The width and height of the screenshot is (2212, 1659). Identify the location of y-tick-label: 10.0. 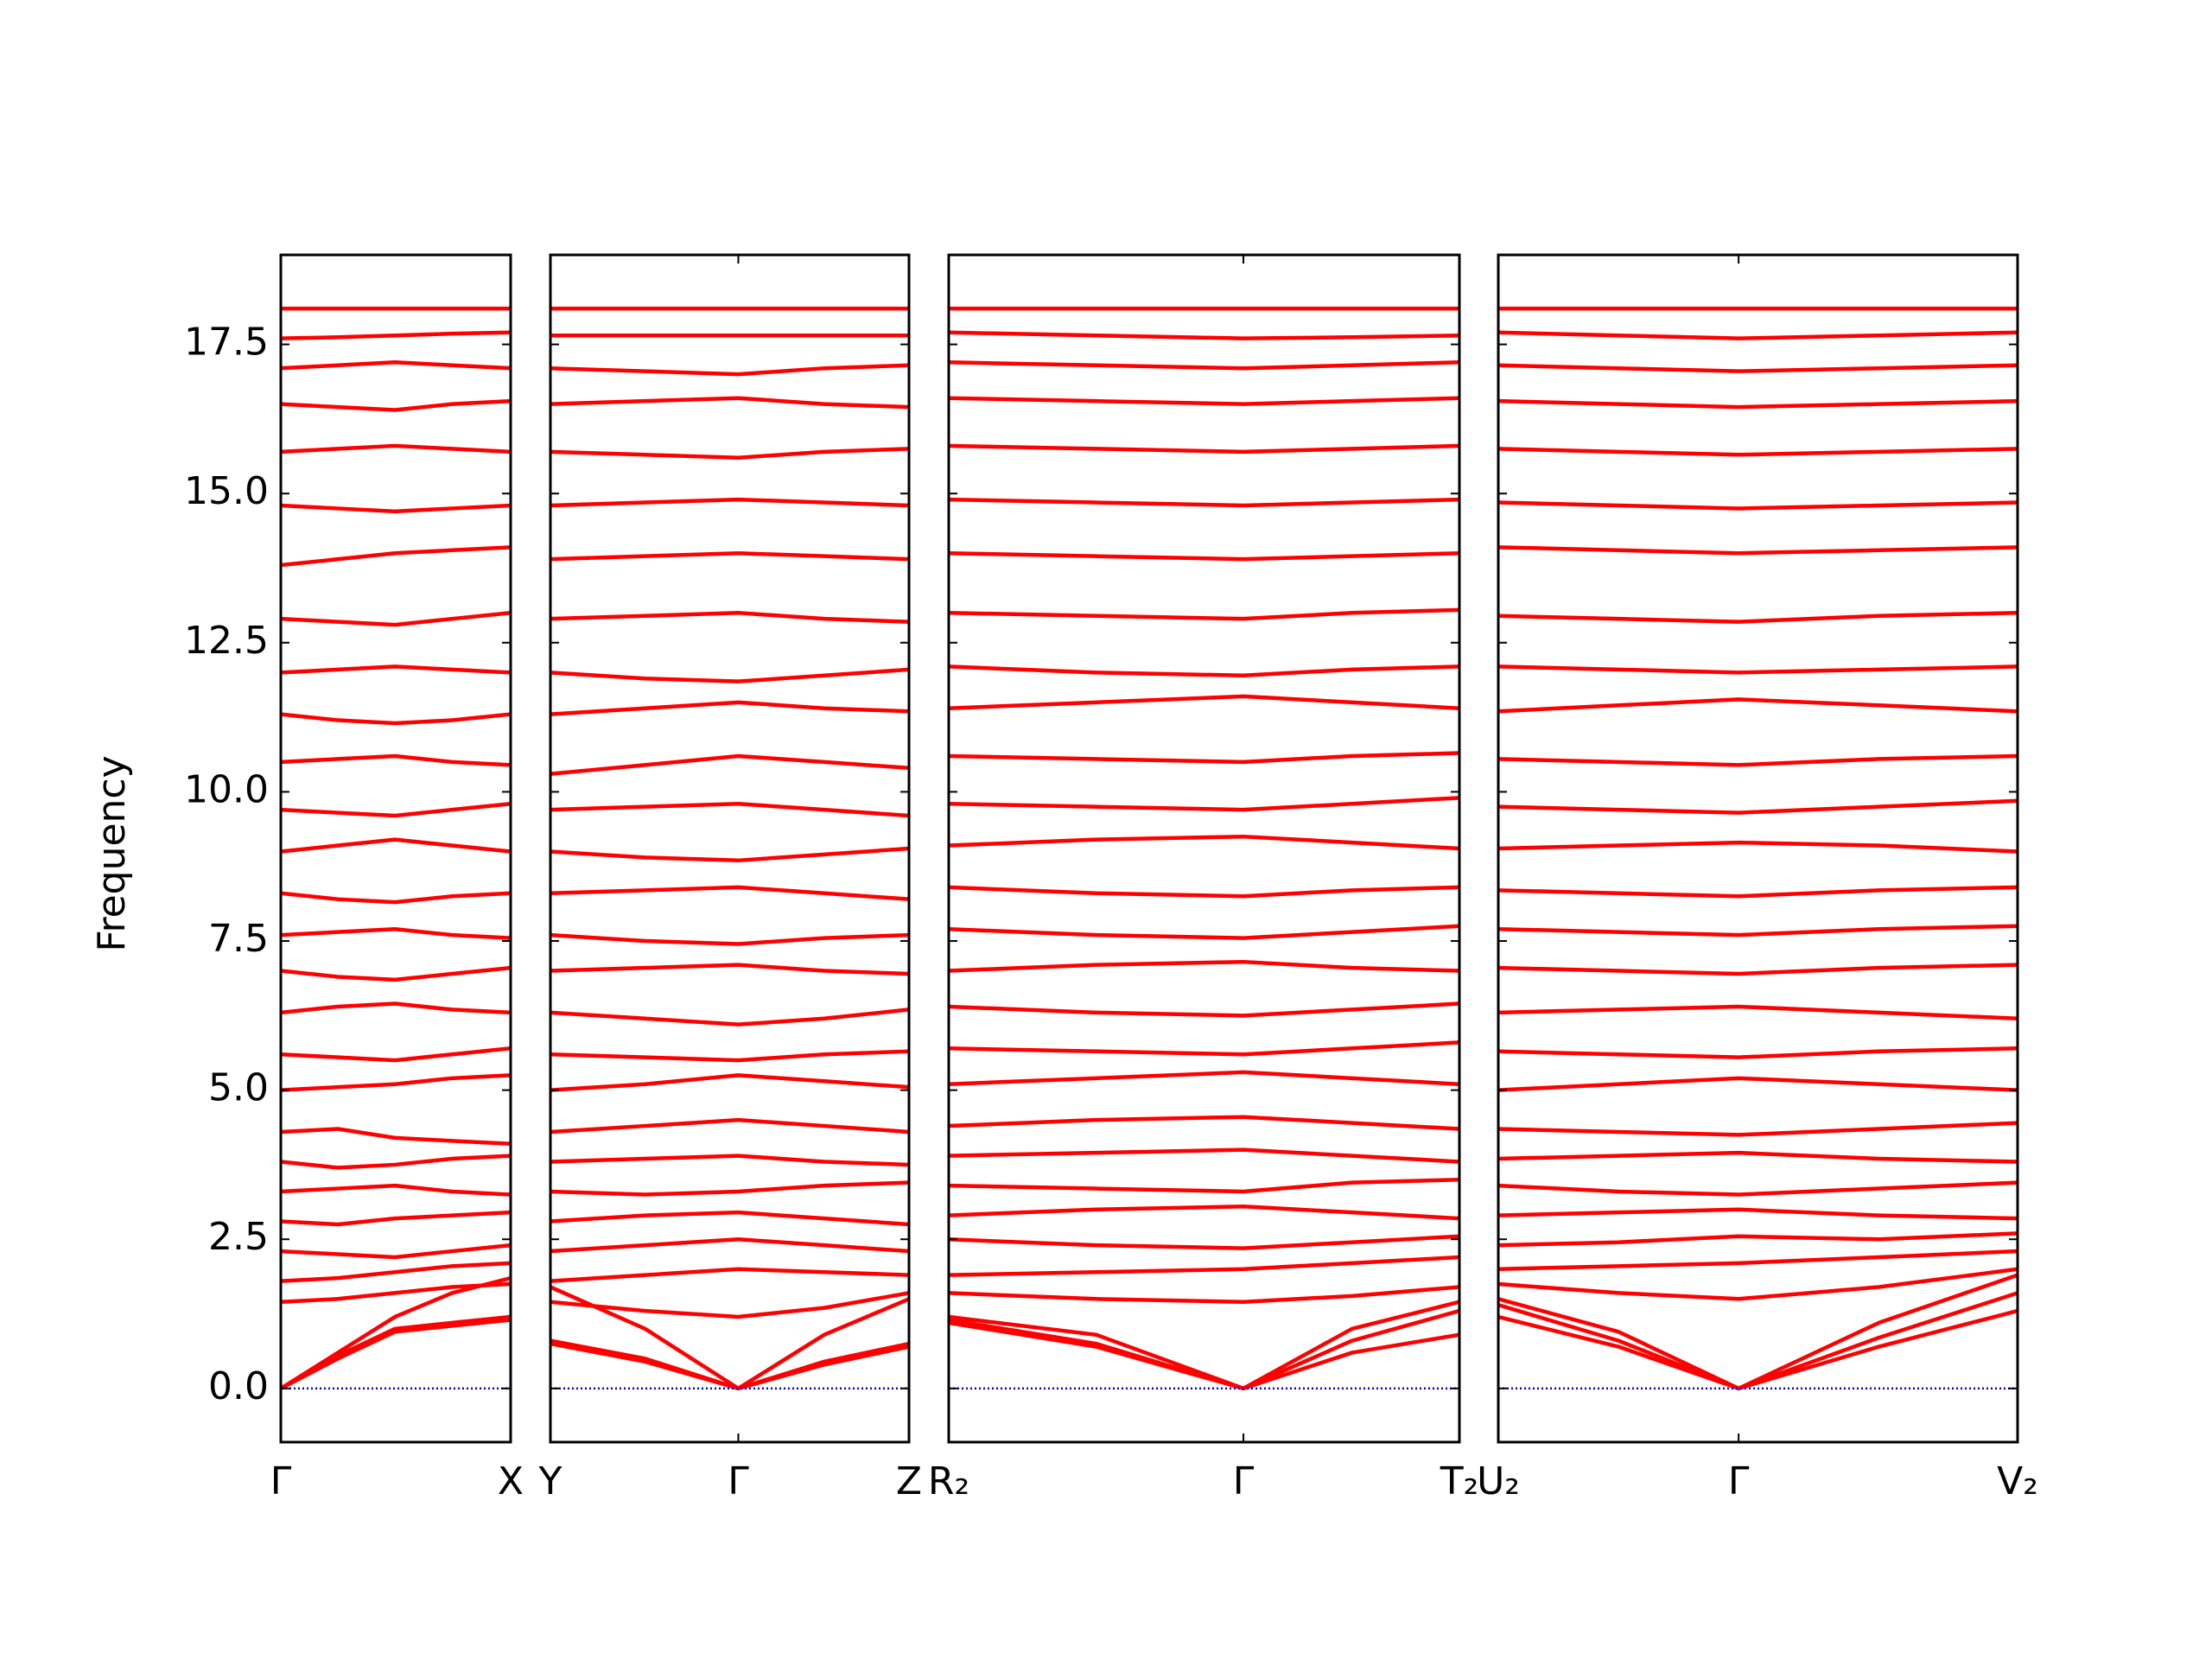
(226, 789).